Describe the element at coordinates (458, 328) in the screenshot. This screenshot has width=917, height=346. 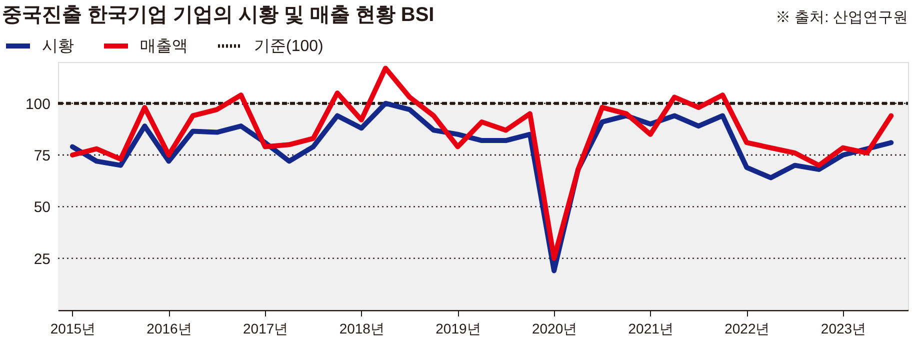
I see `x-tick-label: 2019년` at that location.